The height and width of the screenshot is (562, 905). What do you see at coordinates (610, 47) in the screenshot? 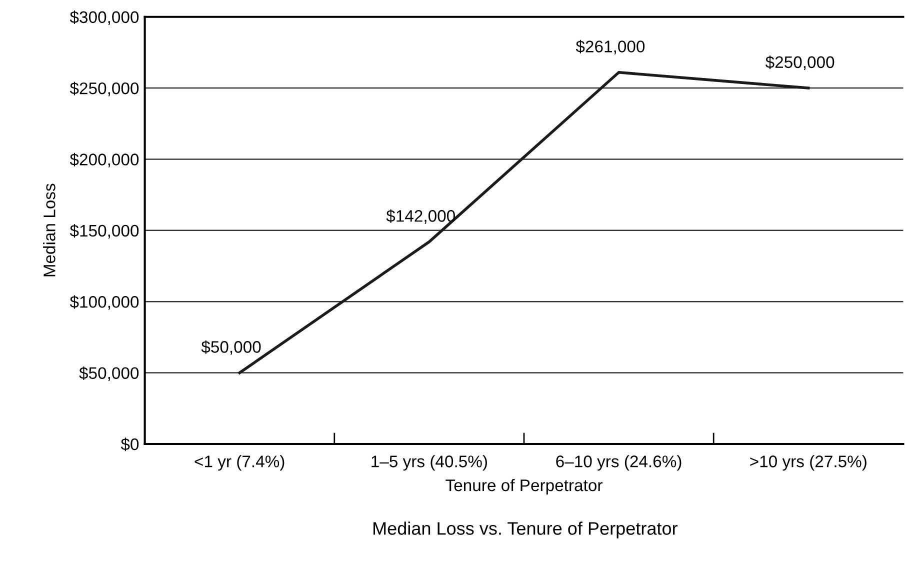
I see `data-label: $261,000` at bounding box center [610, 47].